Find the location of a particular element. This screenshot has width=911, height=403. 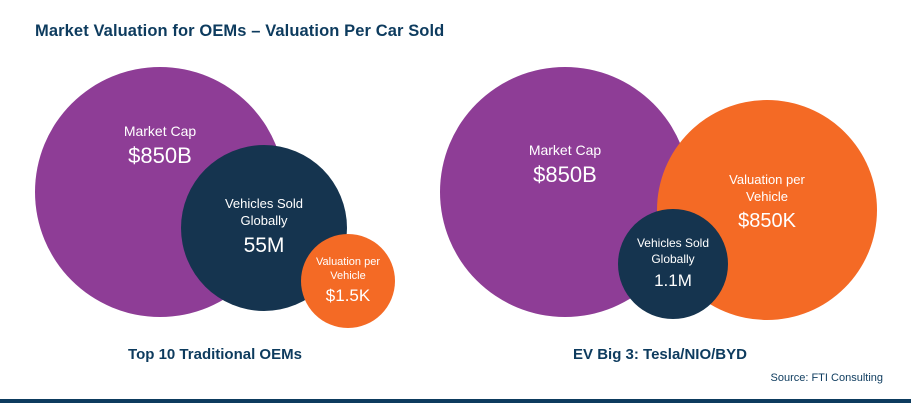

bubble-text: Valuation per Vehicle $850K is located at coordinates (767, 203).